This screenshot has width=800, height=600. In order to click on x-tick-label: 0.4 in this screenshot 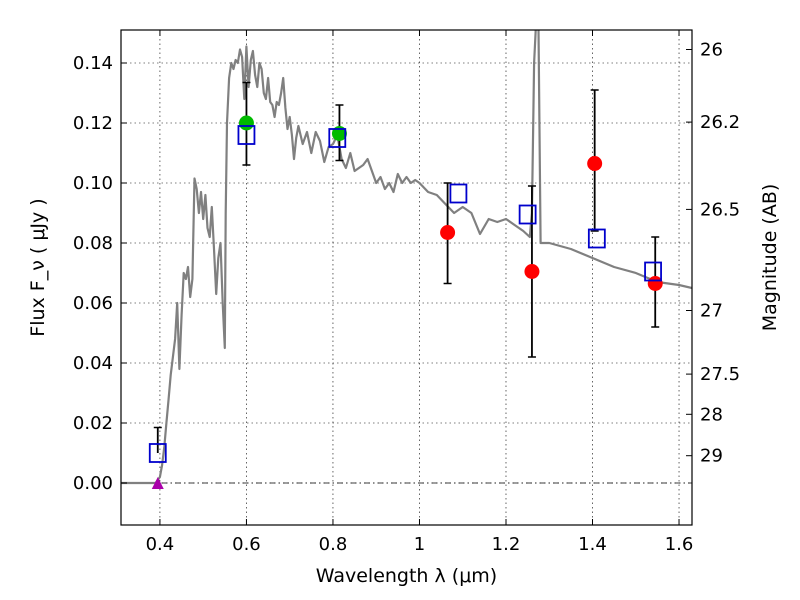, I will do `click(160, 544)`.